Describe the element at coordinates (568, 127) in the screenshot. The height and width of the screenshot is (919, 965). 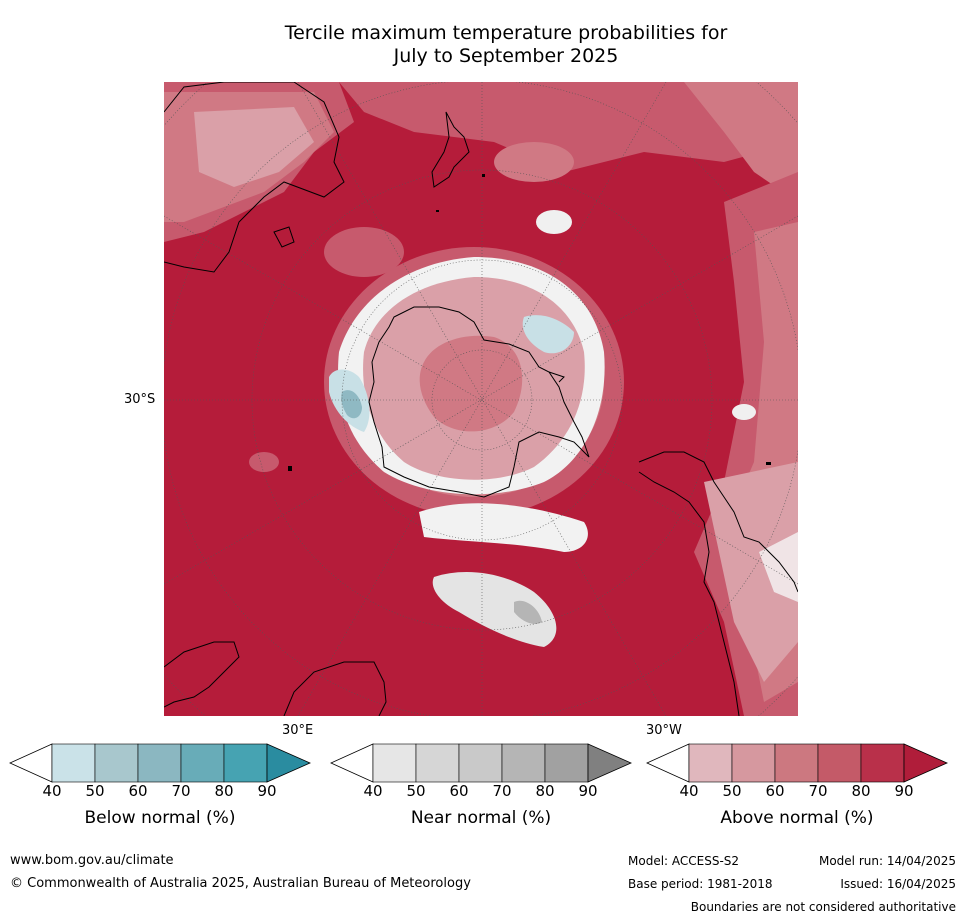
I see `field-patch-top-band` at that location.